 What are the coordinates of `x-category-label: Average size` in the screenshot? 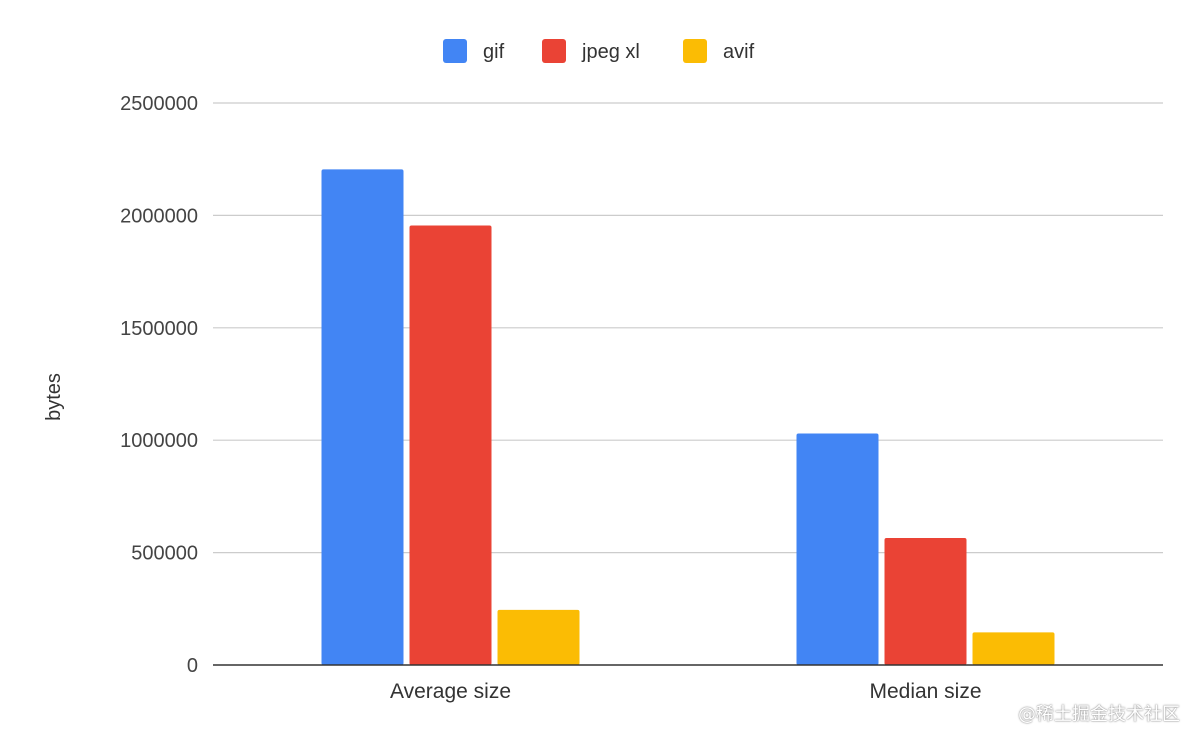 It's located at (450, 691).